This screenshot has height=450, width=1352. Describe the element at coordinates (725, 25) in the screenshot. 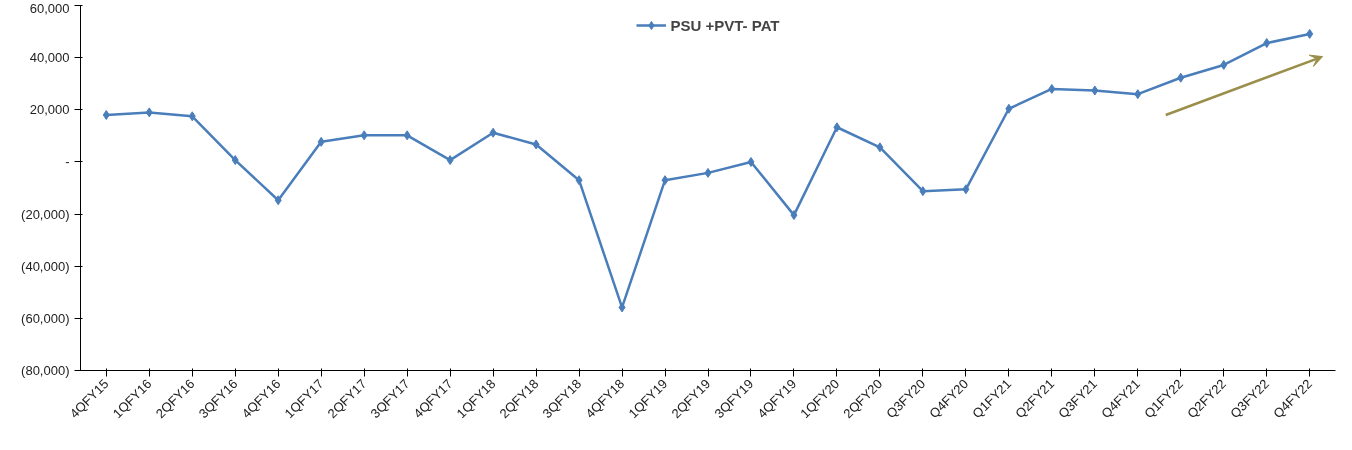

I see `legend-label: PSU +PVT- PAT` at that location.